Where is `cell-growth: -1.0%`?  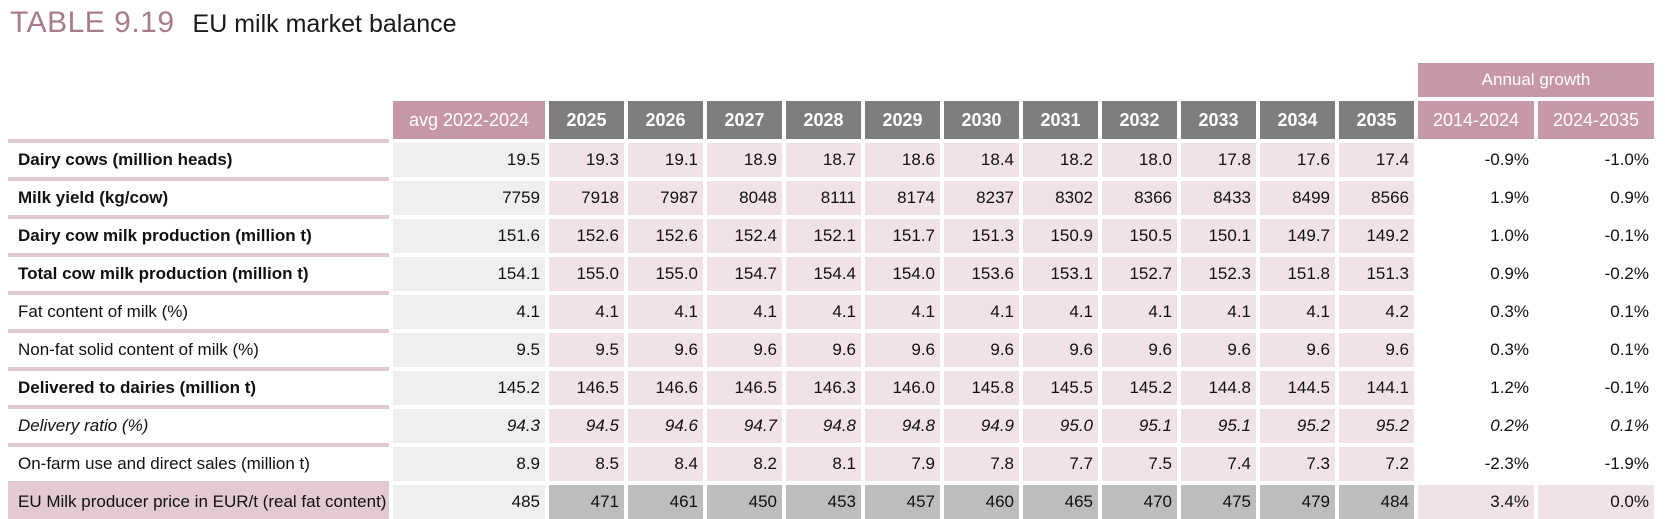
cell-growth: -1.0% is located at coordinates (1596, 158).